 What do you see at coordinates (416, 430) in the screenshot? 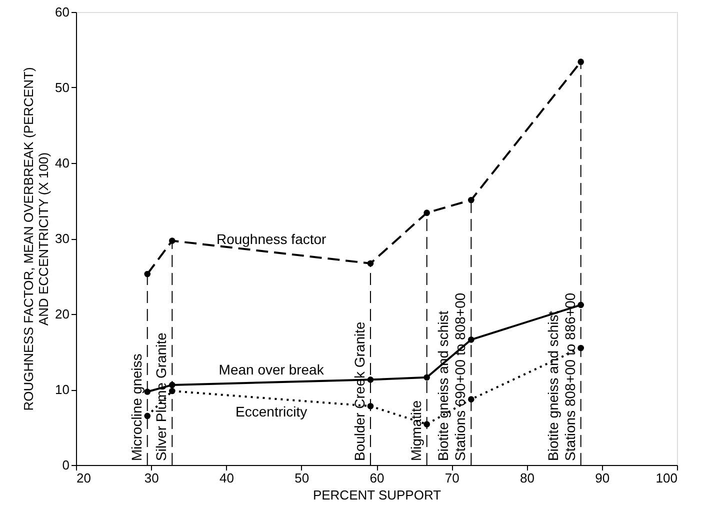
I see `ref-line-label: Migmatite` at bounding box center [416, 430].